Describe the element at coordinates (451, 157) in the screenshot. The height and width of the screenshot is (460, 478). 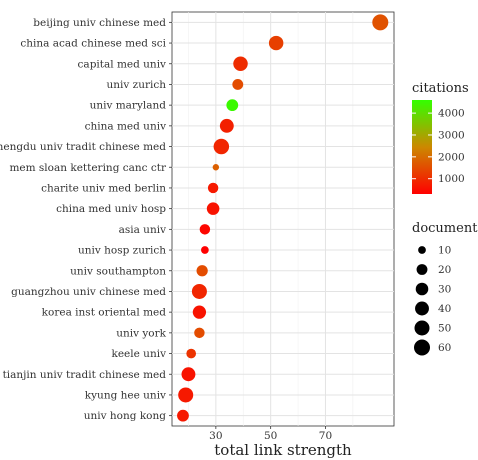
I see `colorbar-tick-label: 2000` at that location.